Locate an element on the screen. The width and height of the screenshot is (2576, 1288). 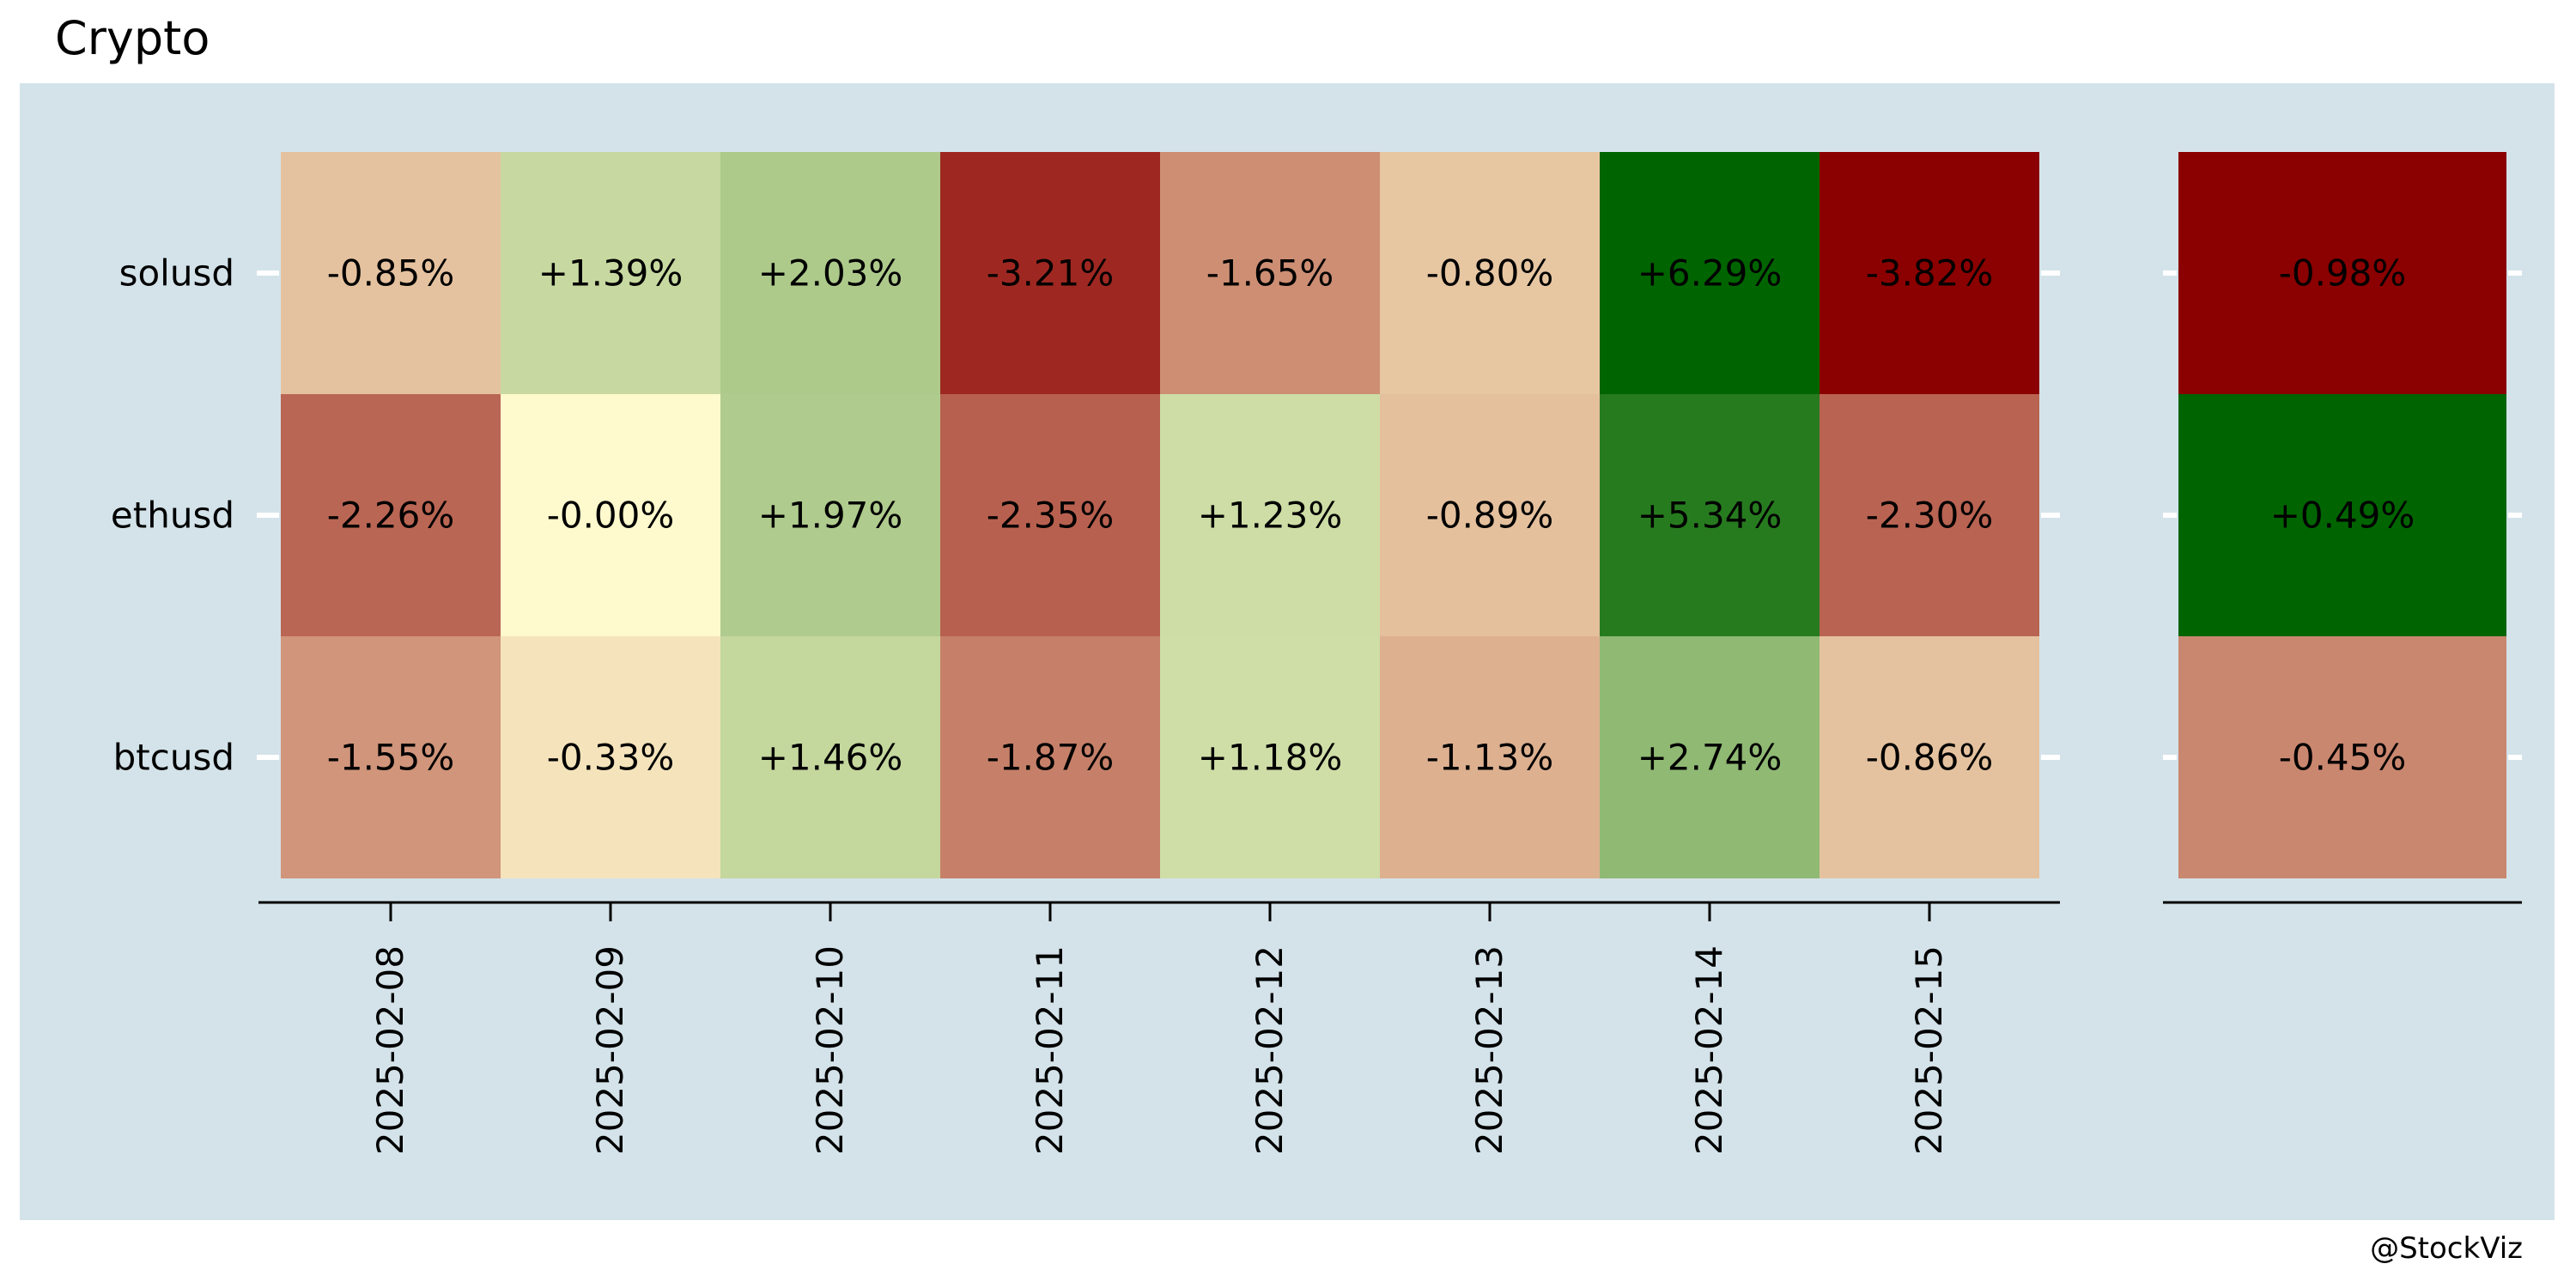
cell-label: -1.65% is located at coordinates (1270, 273).